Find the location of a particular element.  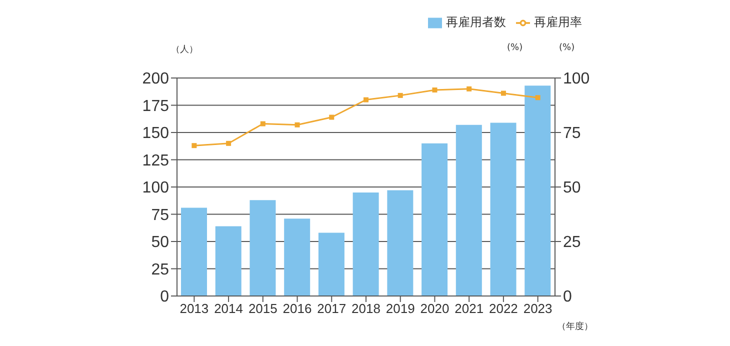

x-tick-label: 2019 is located at coordinates (400, 308).